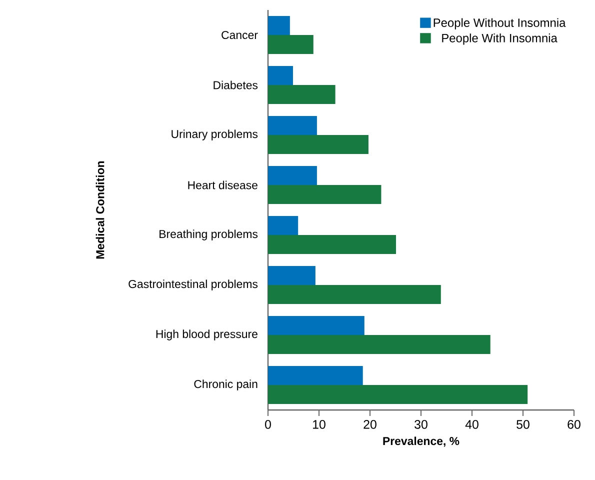 The image size is (595, 480). What do you see at coordinates (100, 210) in the screenshot?
I see `y-axis-title: Medical Condition` at bounding box center [100, 210].